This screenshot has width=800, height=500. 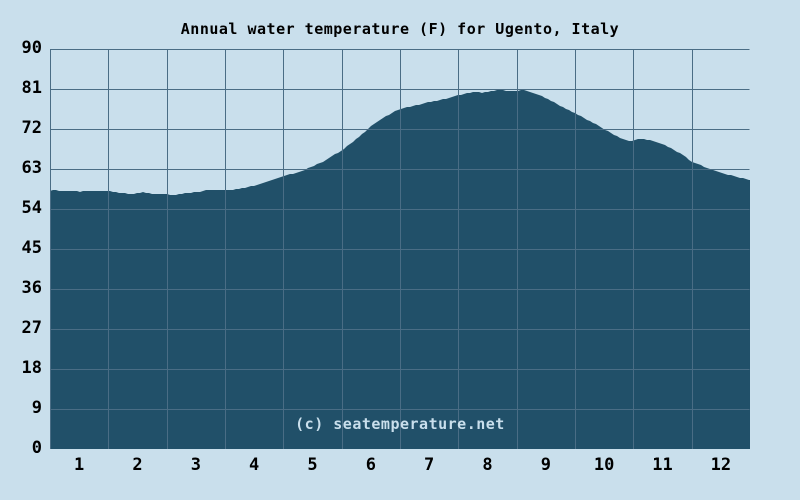 What do you see at coordinates (31, 328) in the screenshot?
I see `y-tick-label: 27` at bounding box center [31, 328].